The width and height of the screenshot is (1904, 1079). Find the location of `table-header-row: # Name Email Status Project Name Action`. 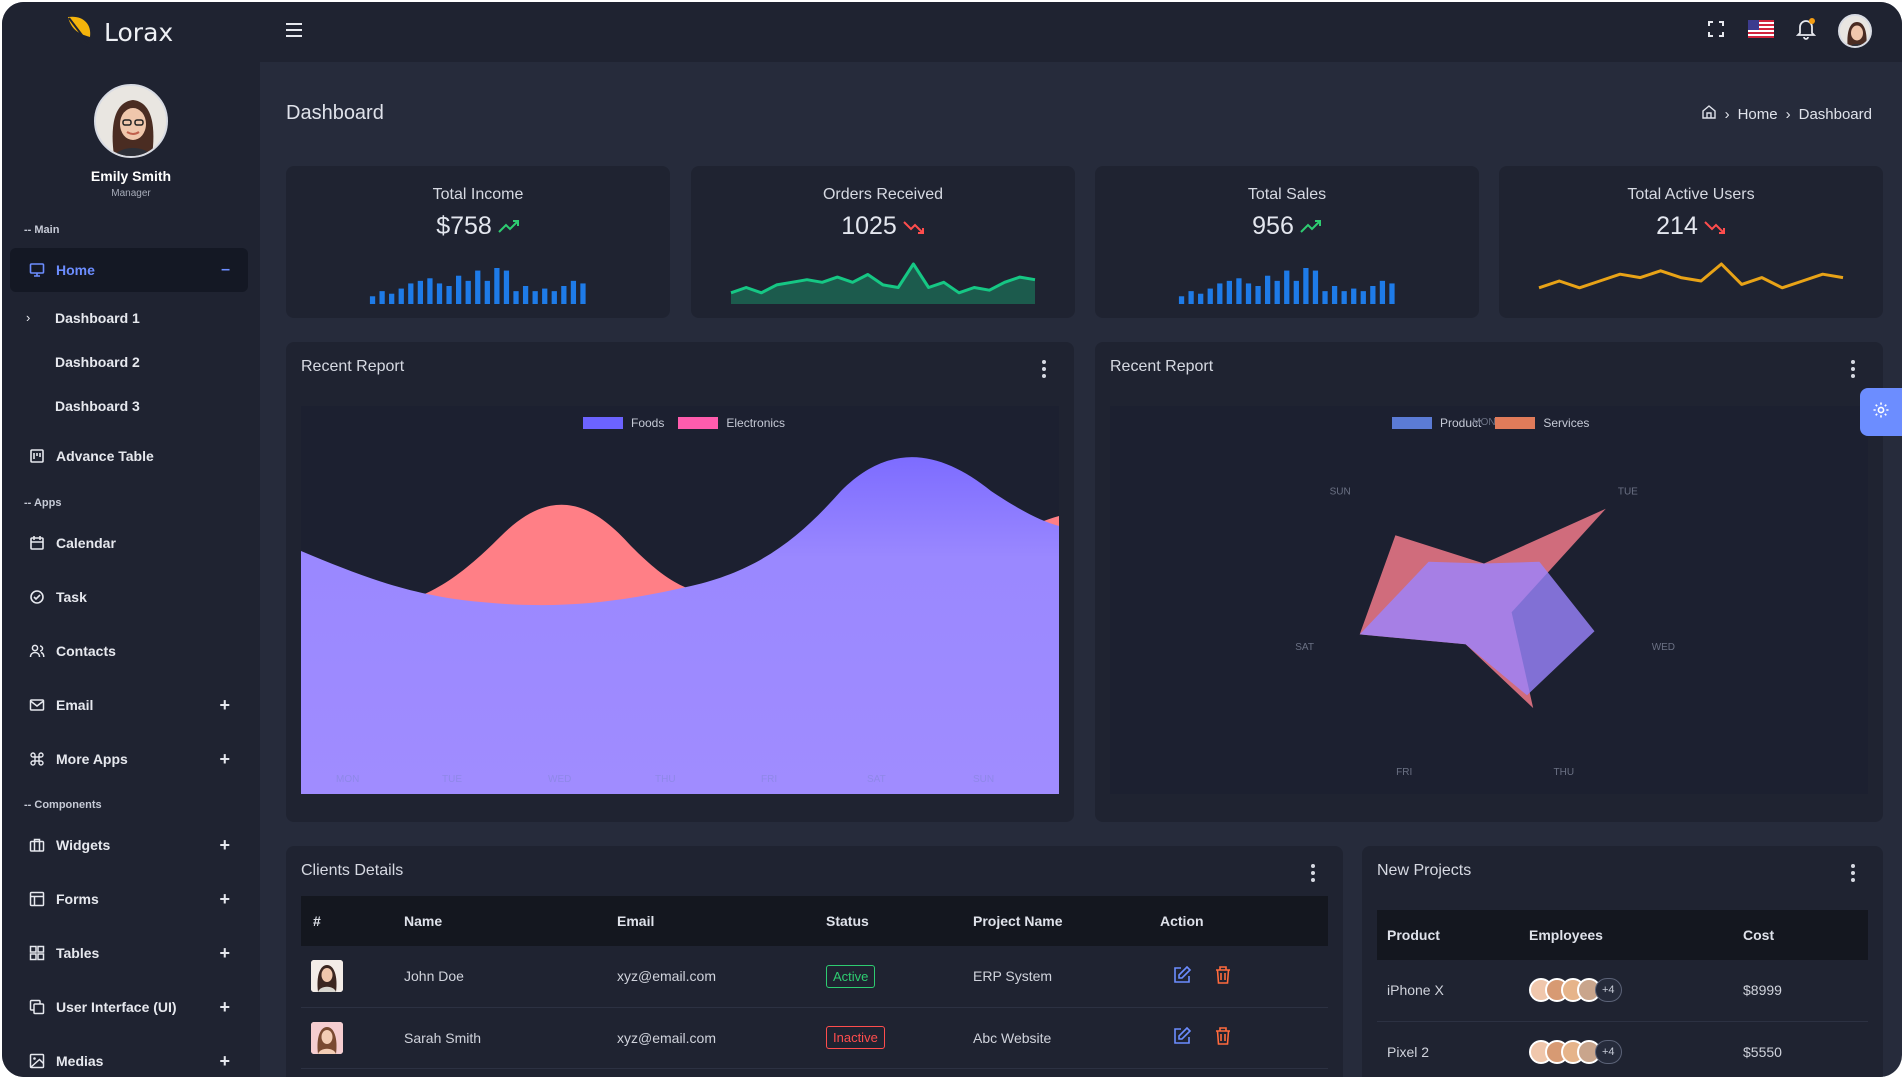

table-header-row: # Name Email Status Project Name Action is located at coordinates (814, 921).